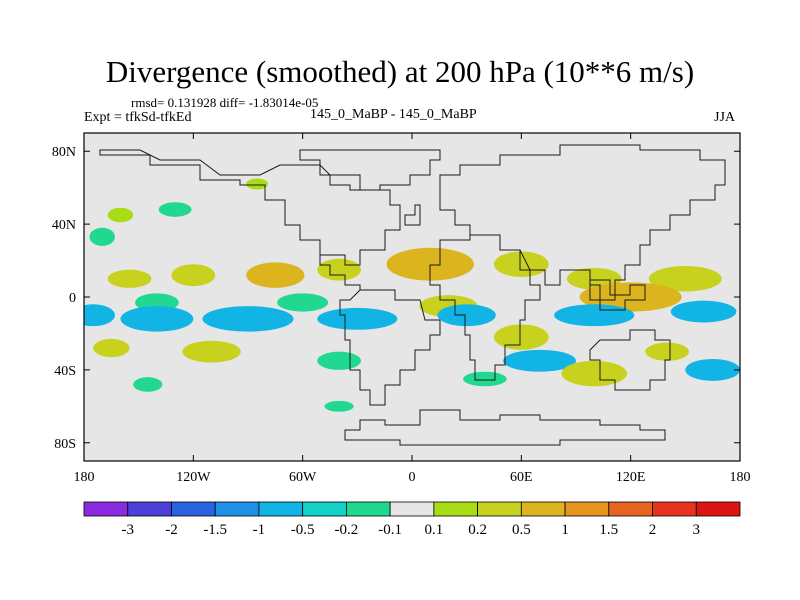 This screenshot has width=800, height=600. Describe the element at coordinates (303, 477) in the screenshot. I see `x-tick-label: 60W` at that location.